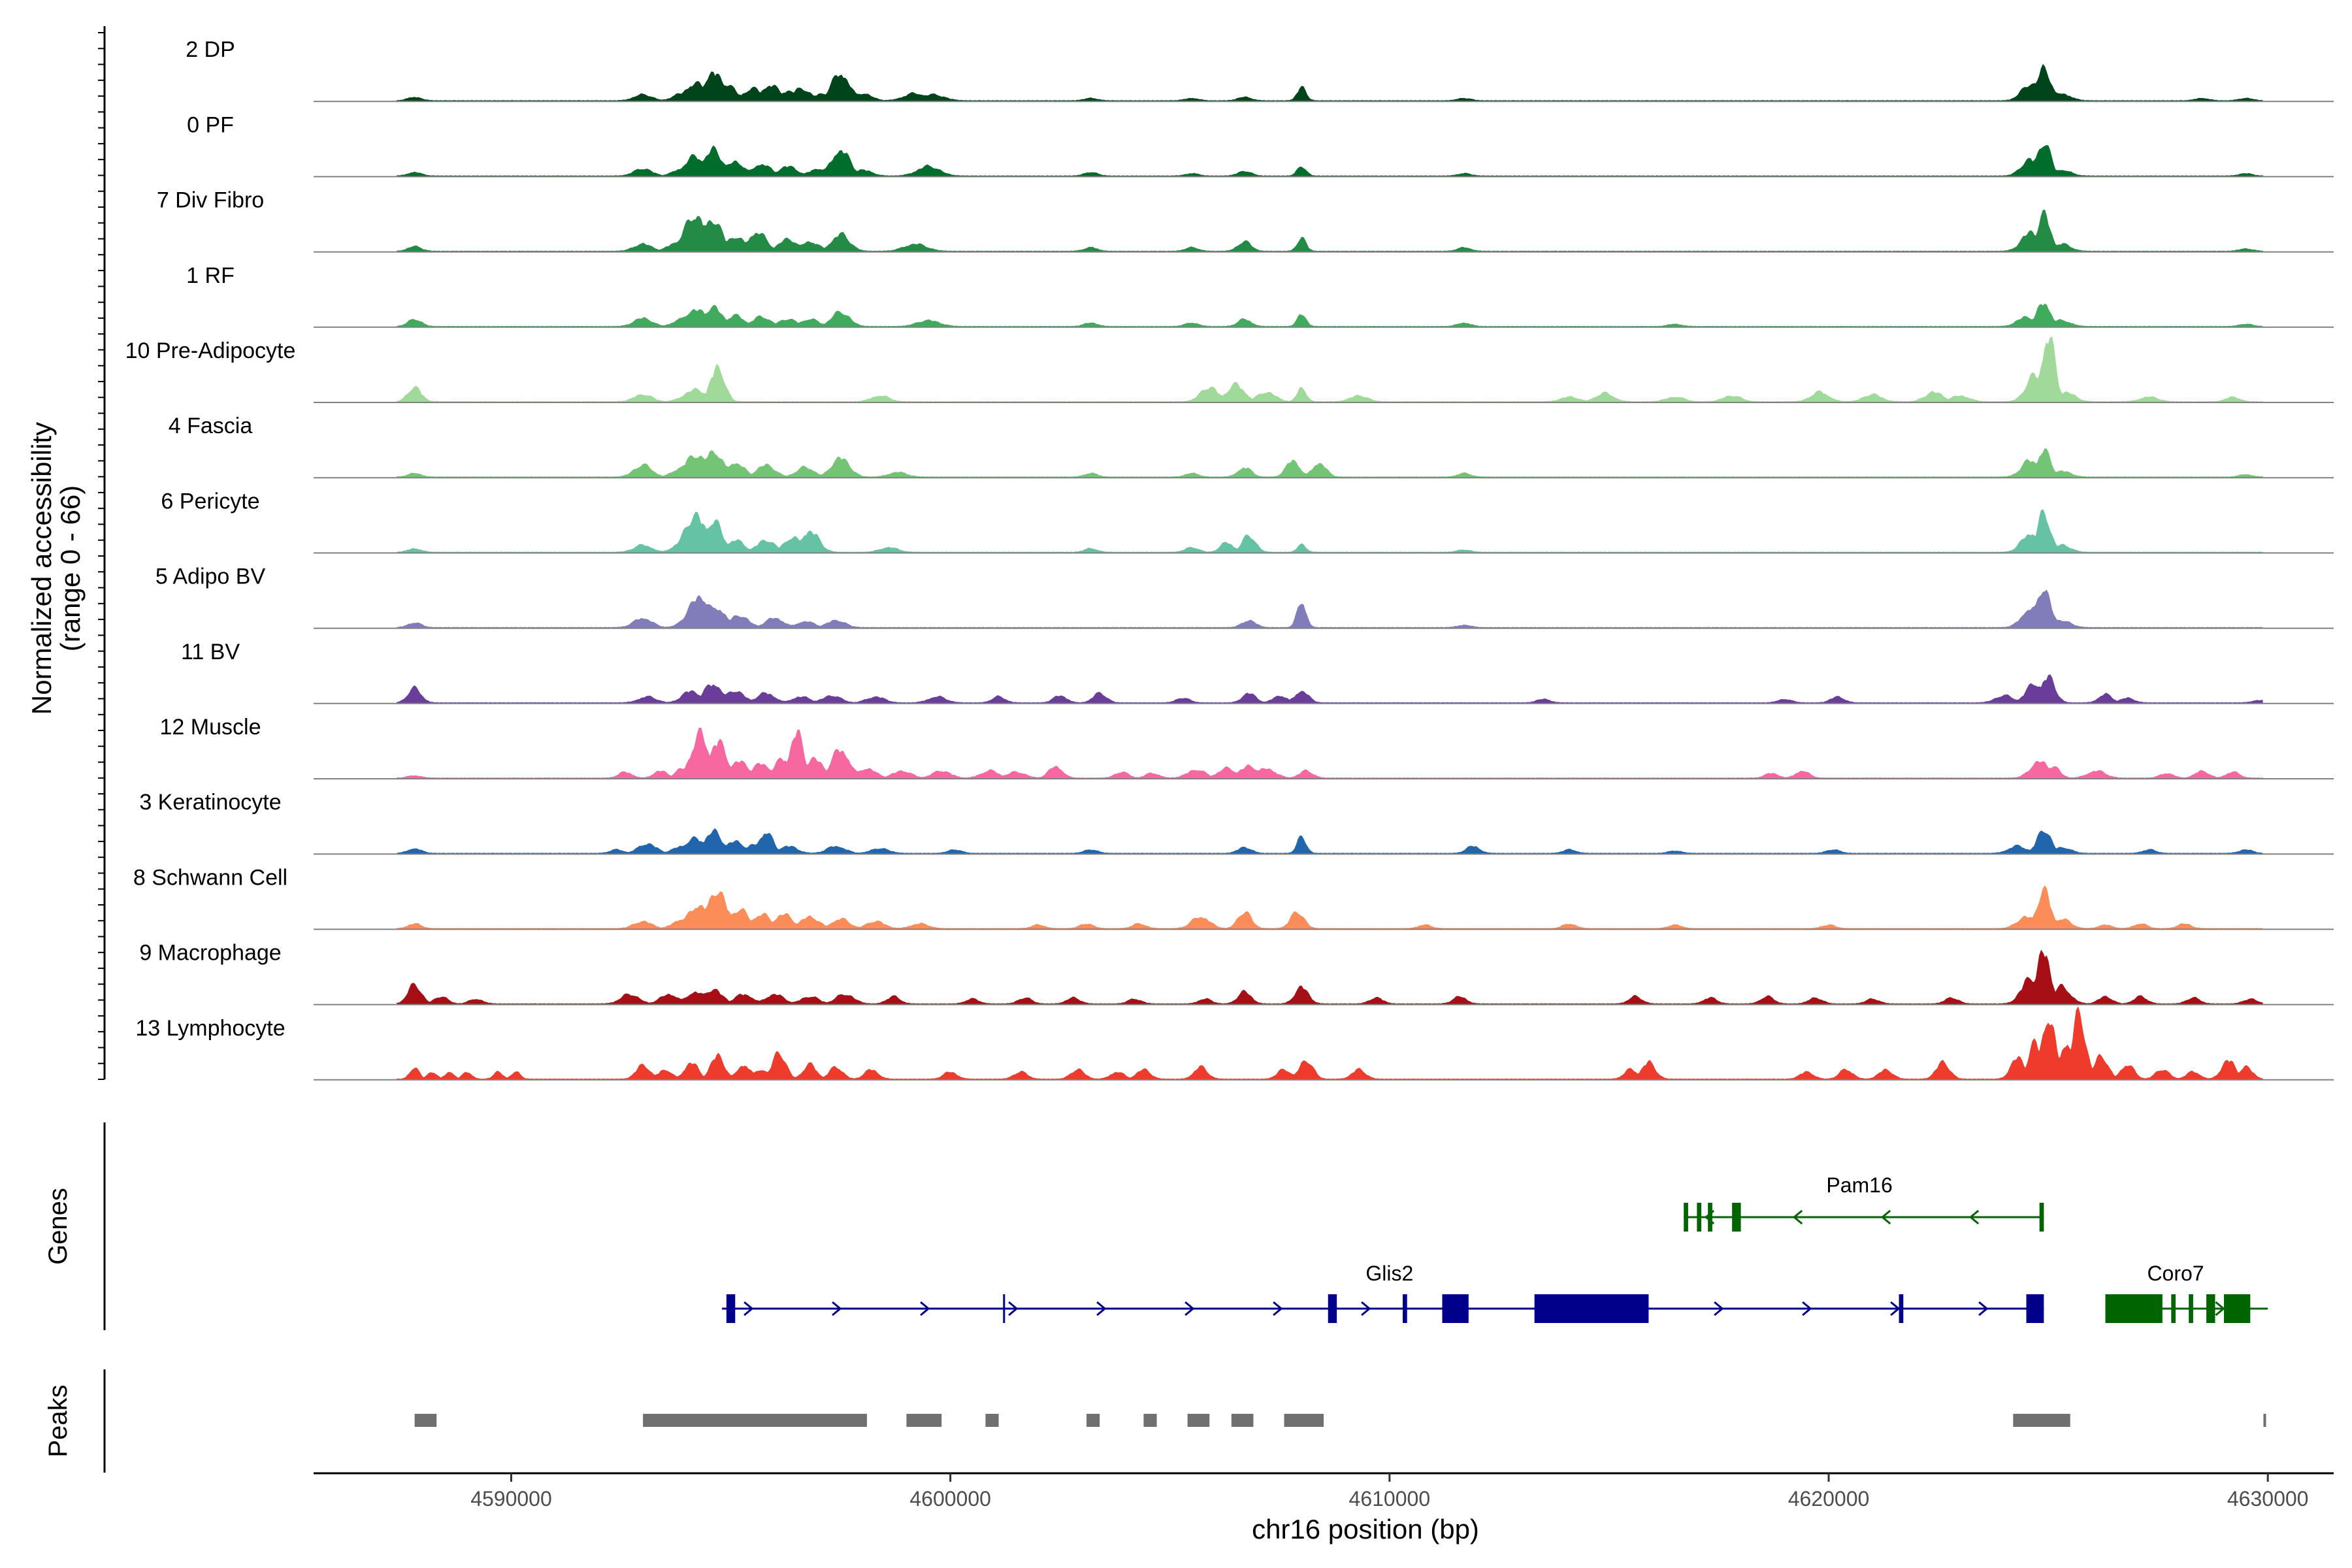  I want to click on track-area-13-lymphocyte, so click(1330, 1043).